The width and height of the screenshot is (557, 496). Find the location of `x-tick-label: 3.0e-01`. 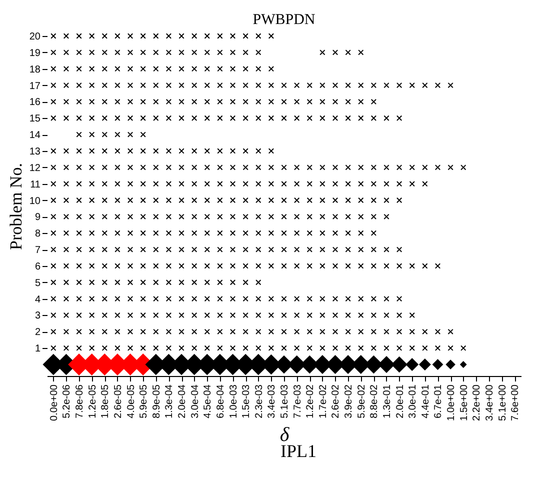

x-tick-label: 3.0e-01 is located at coordinates (413, 401).